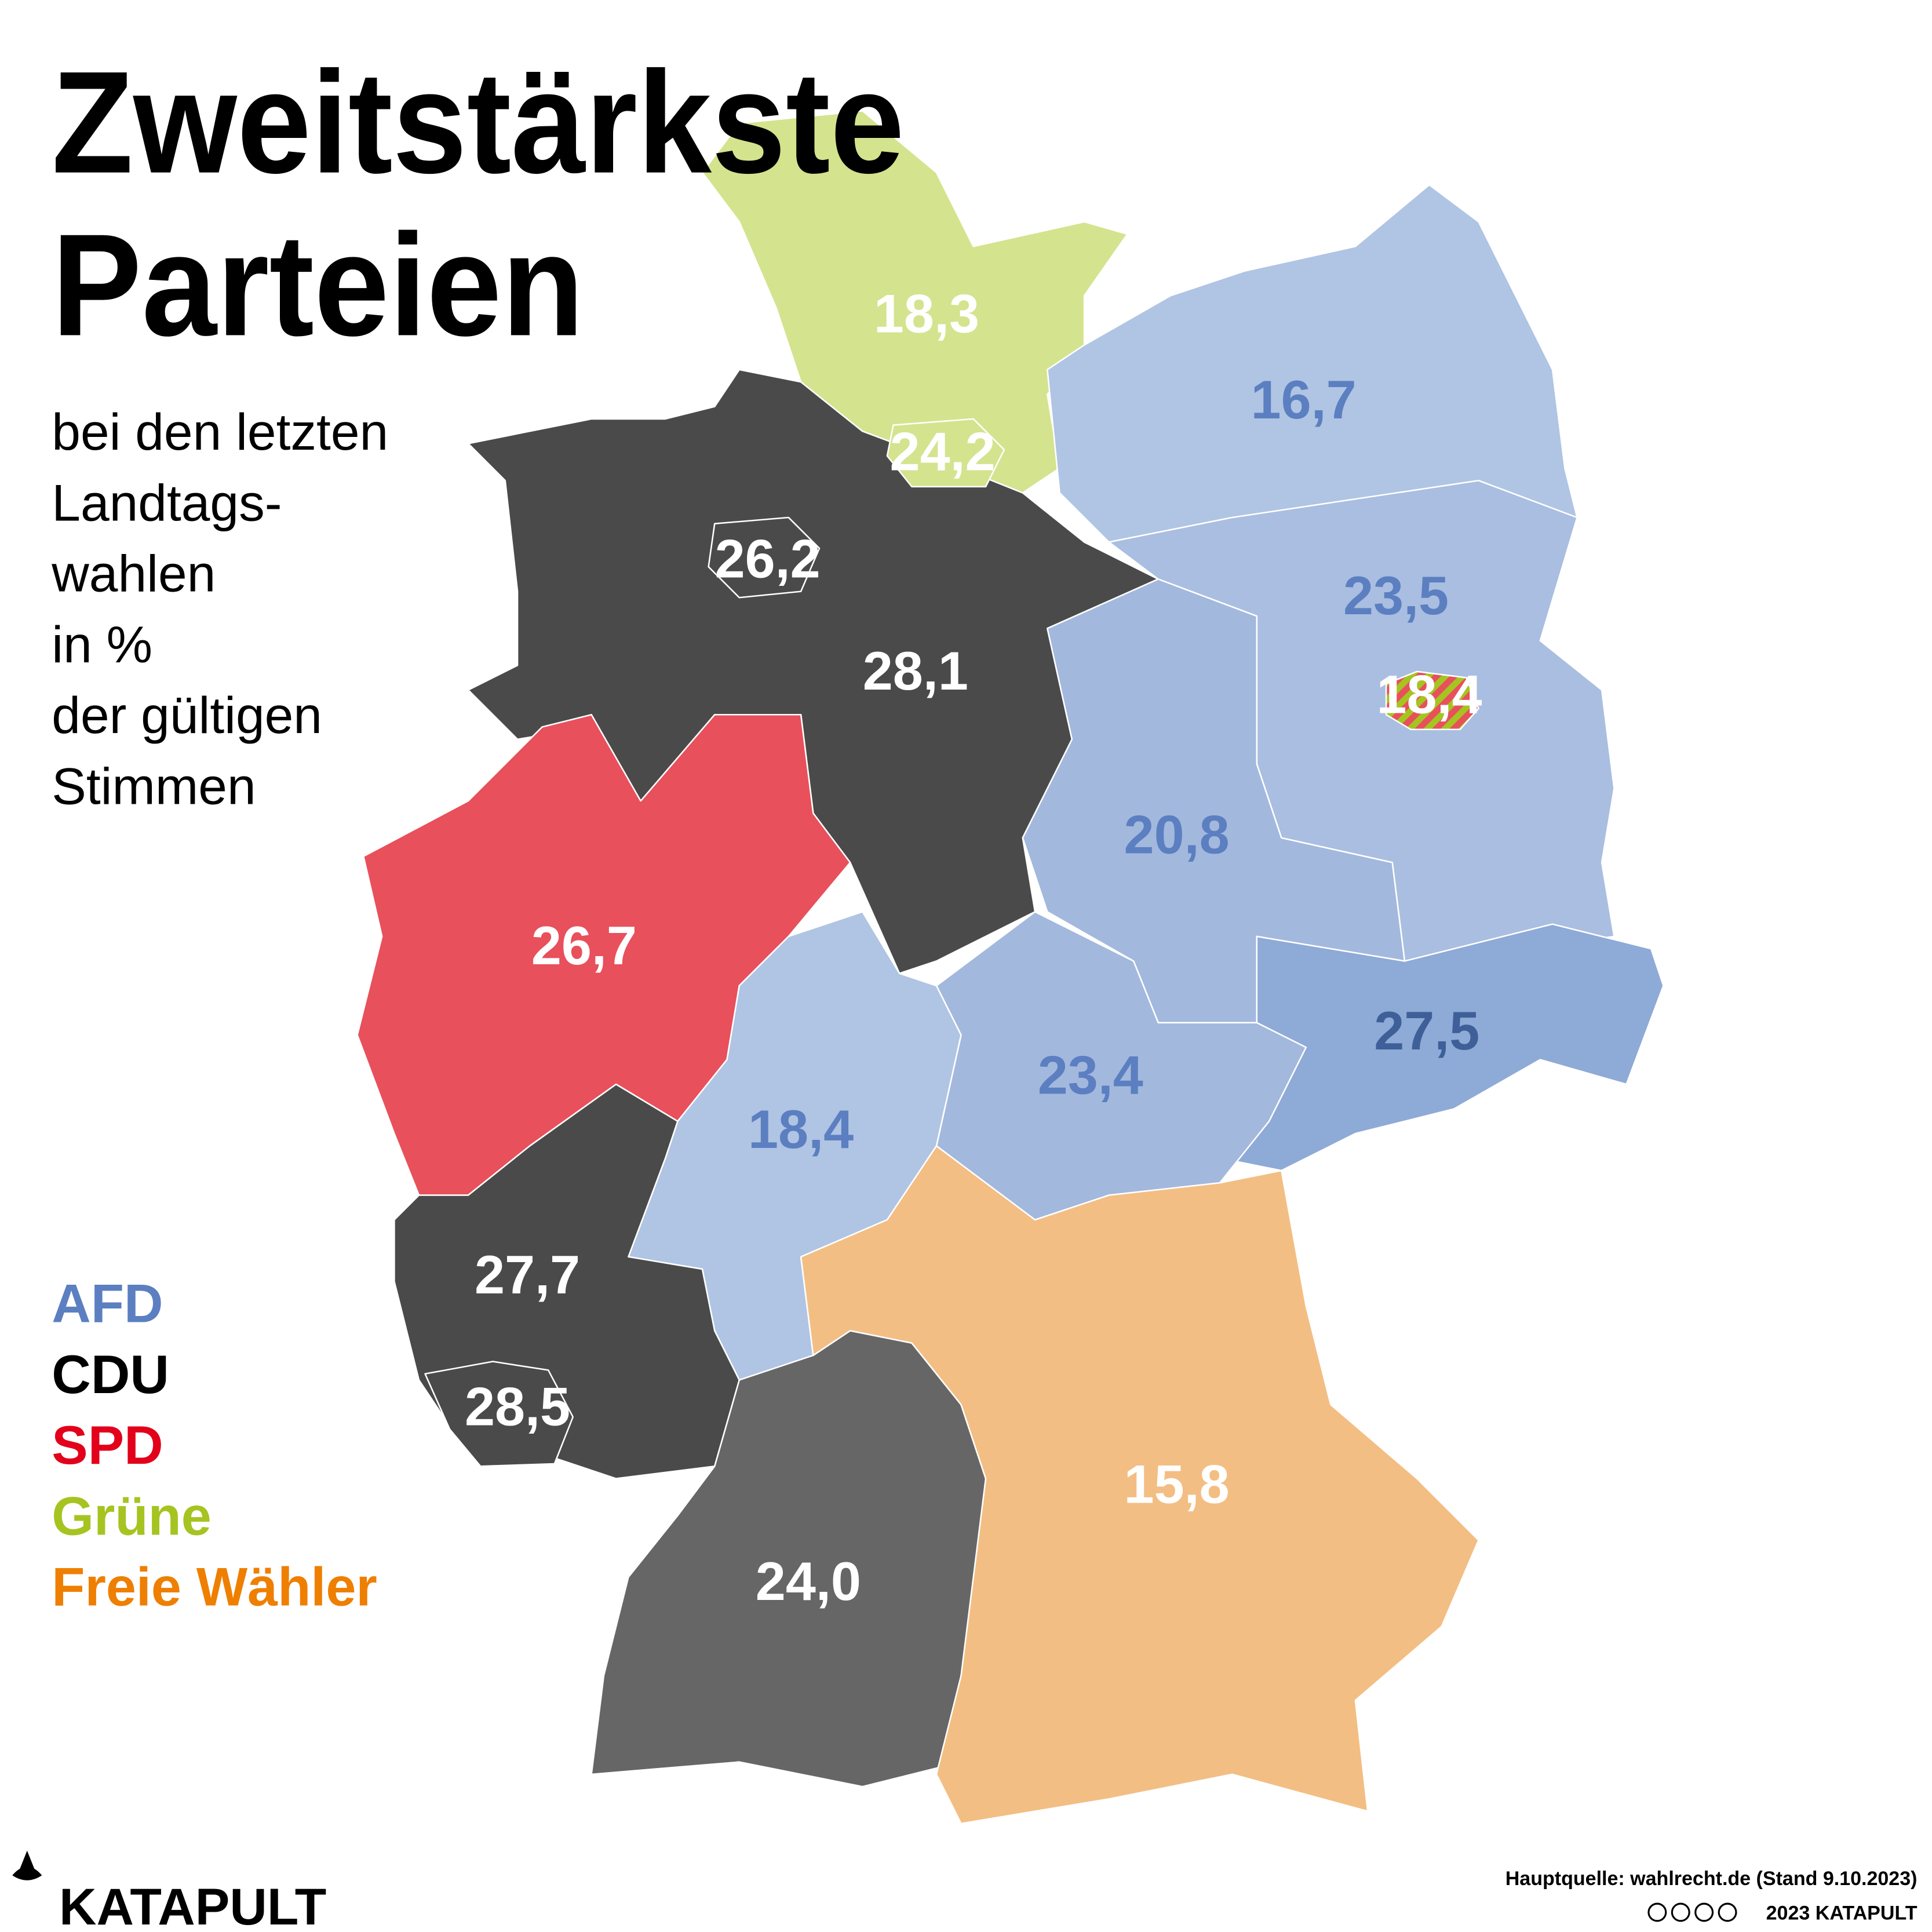  I want to click on region-label: 18,3, so click(926, 313).